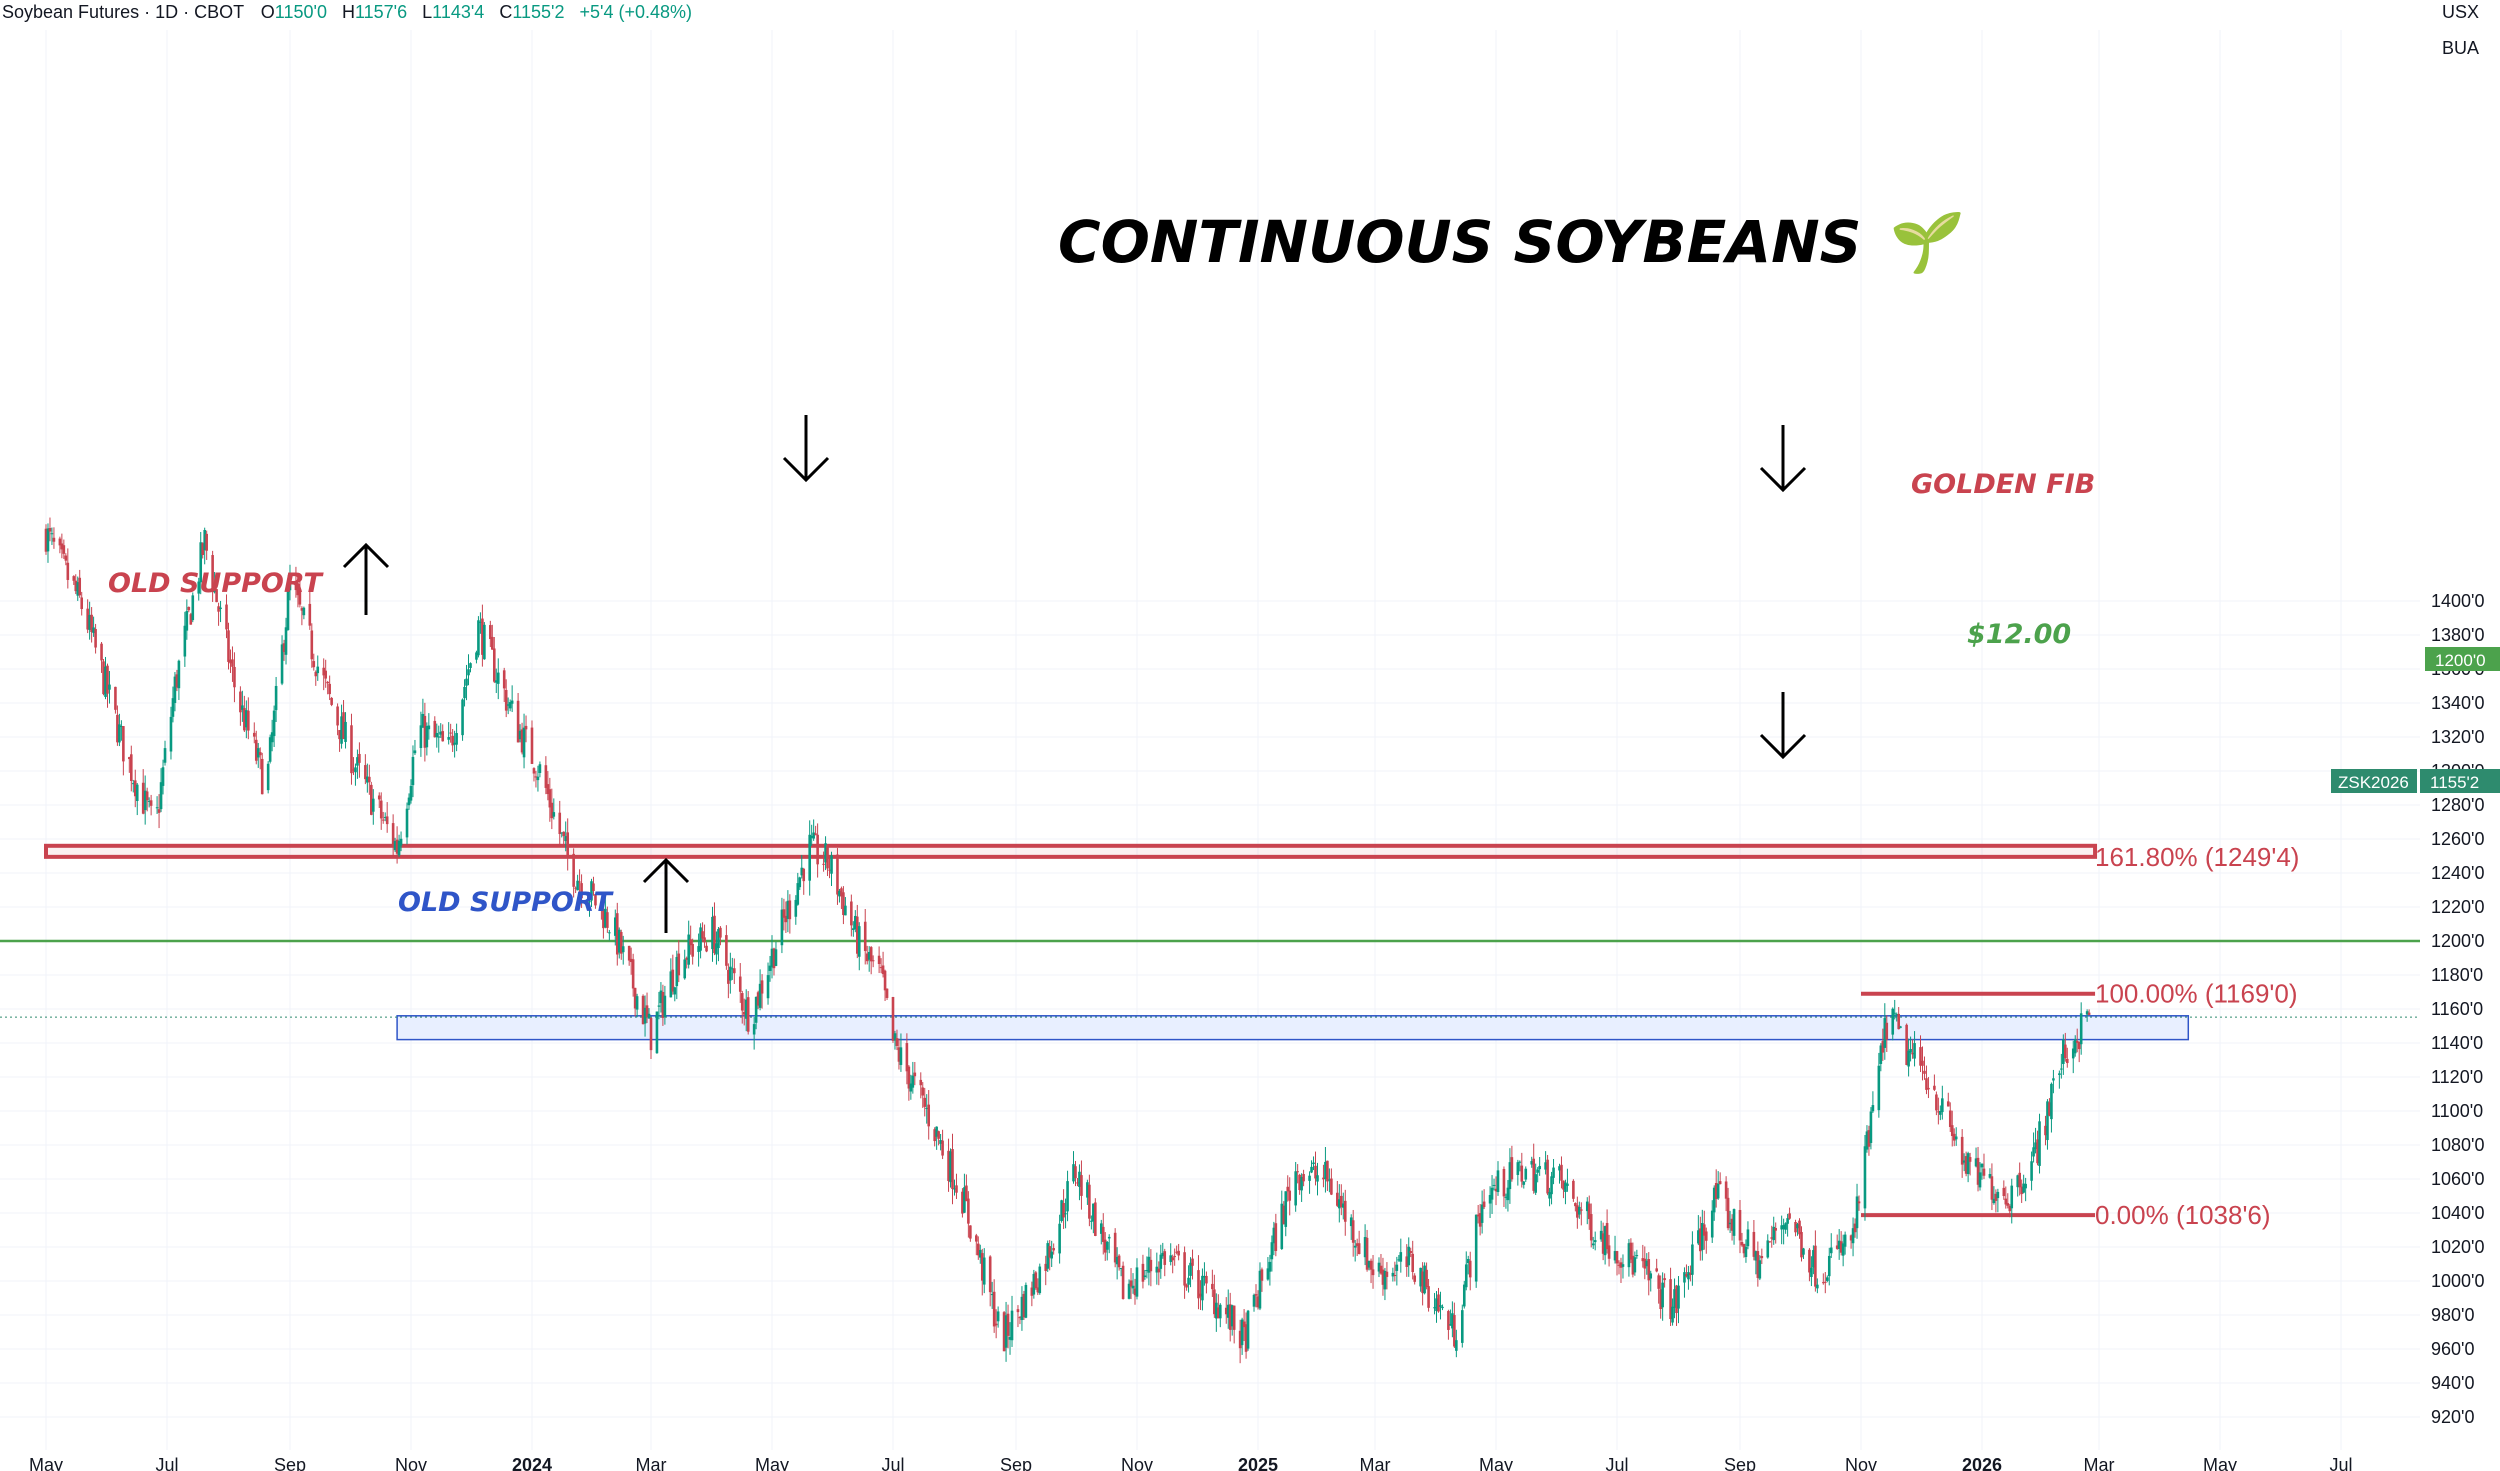 Image resolution: width=2500 pixels, height=1471 pixels. What do you see at coordinates (1117, 942) in the screenshot?
I see `support-zones` at bounding box center [1117, 942].